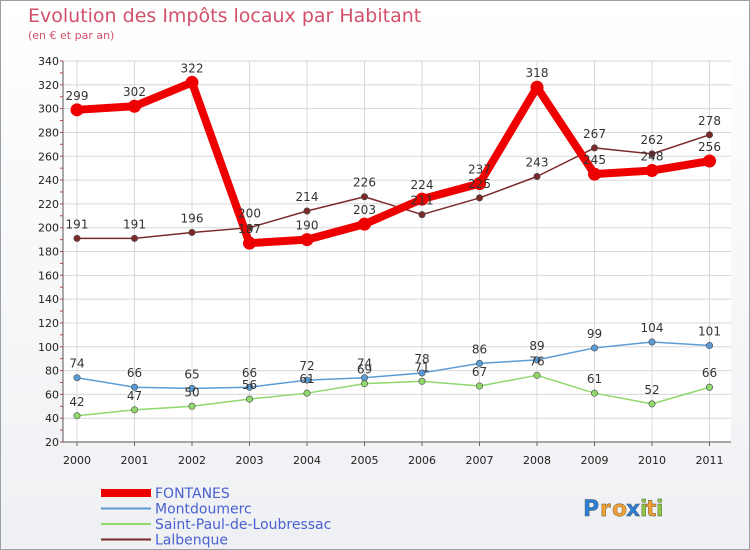  I want to click on data-label: 50, so click(191, 392).